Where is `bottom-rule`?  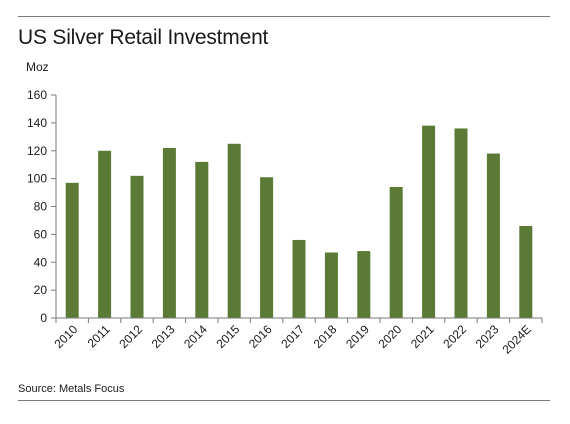 bottom-rule is located at coordinates (284, 400).